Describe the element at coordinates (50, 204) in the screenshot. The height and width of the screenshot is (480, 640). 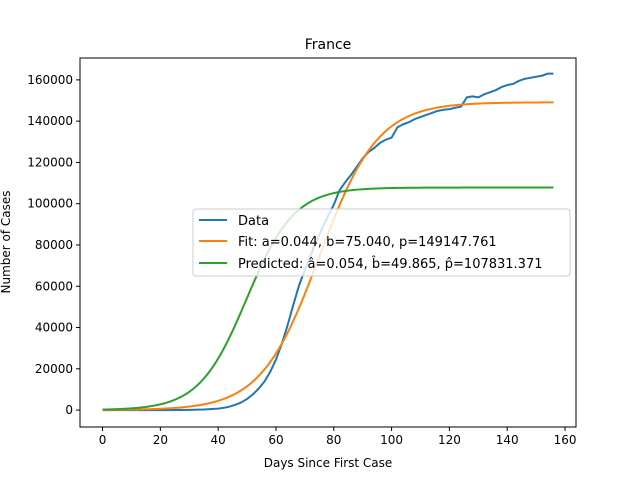
I see `y-tick-label: 100000` at that location.